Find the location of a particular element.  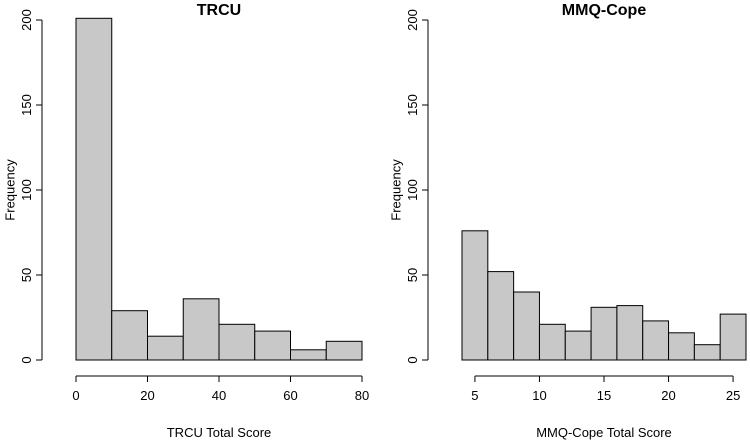

trcu-x-axis: 0 20 40 60 80 is located at coordinates (220, 389).